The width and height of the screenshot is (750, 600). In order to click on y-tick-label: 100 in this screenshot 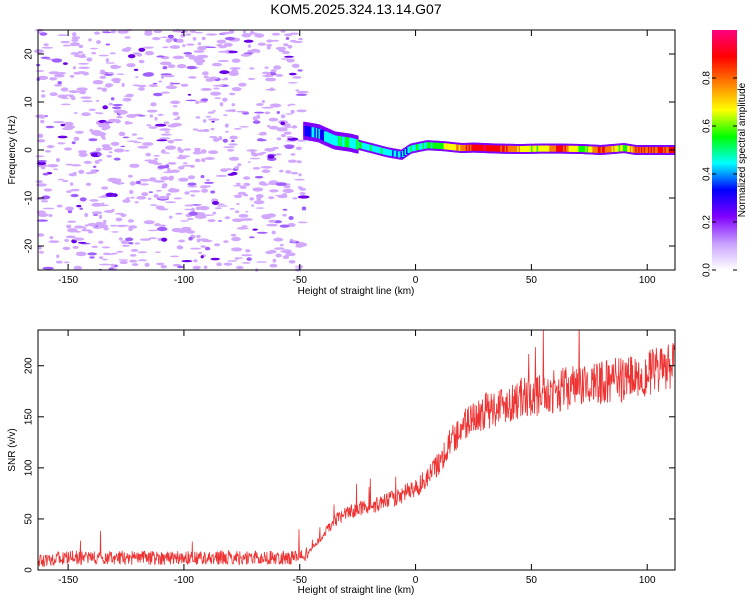, I will do `click(29, 467)`.